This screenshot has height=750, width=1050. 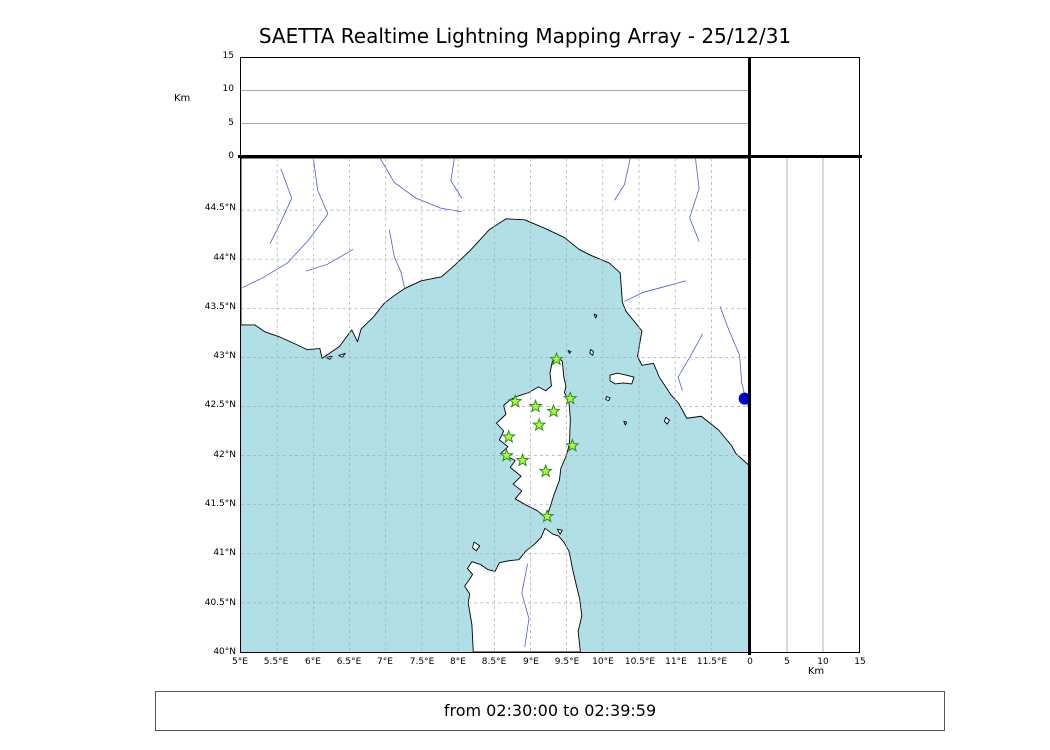 What do you see at coordinates (220, 405) in the screenshot?
I see `lat-tick-label: 42.5°N` at bounding box center [220, 405].